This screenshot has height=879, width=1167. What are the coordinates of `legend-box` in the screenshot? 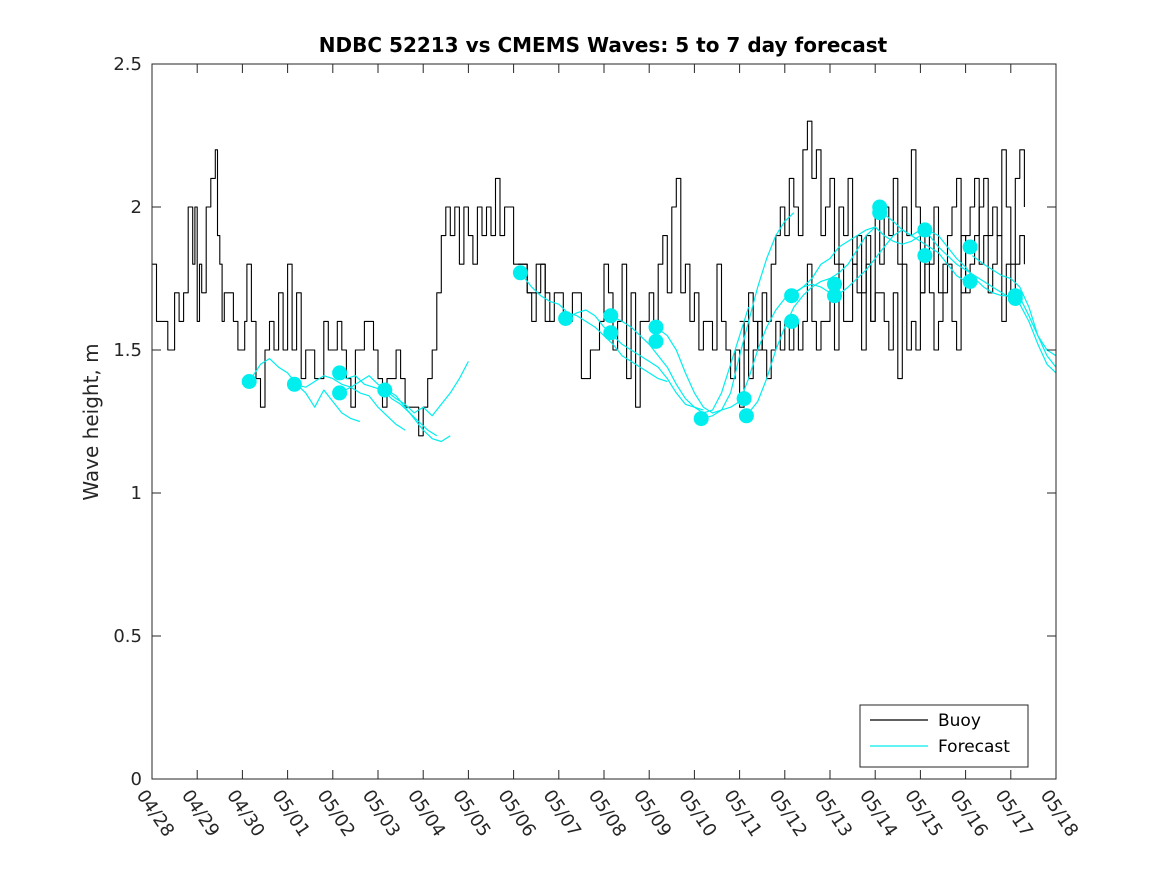 It's located at (944, 736).